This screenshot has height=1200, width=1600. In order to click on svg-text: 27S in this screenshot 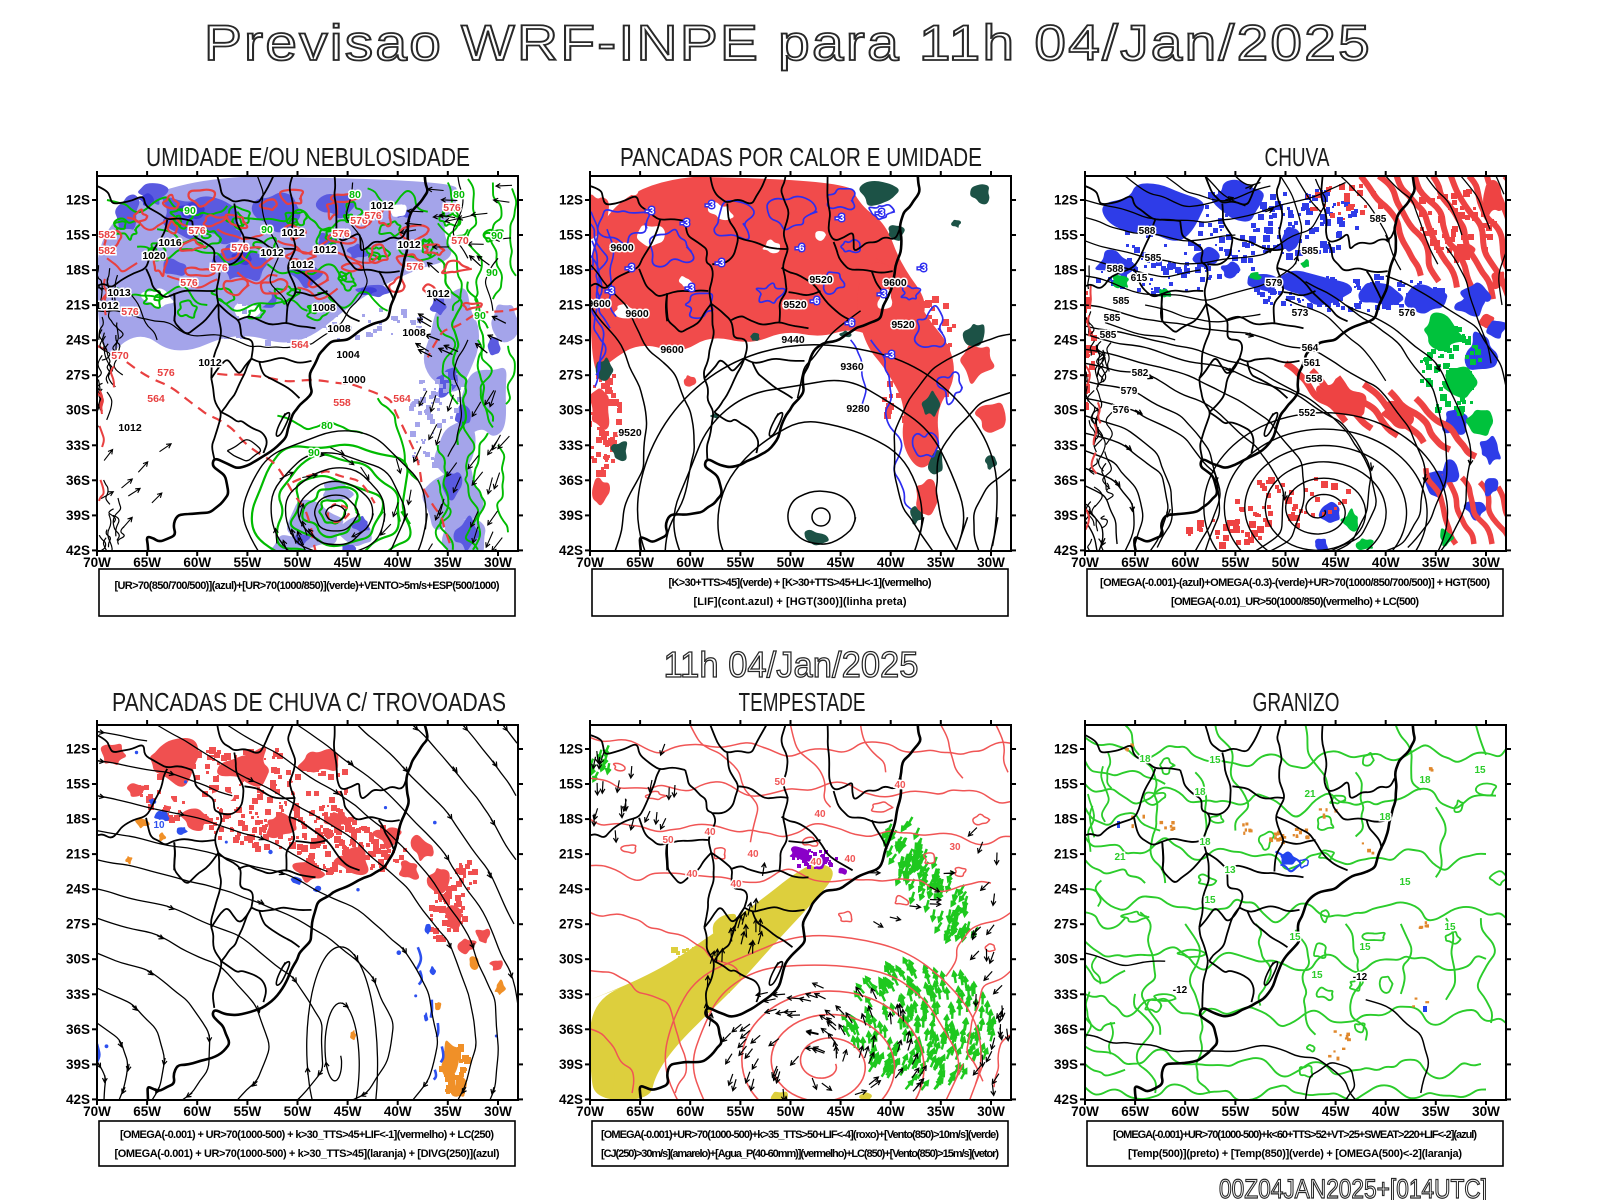, I will do `click(78, 924)`.